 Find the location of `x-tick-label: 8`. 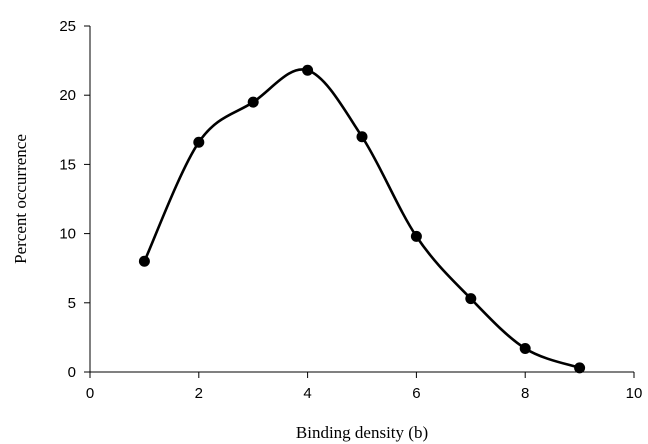

x-tick-label: 8 is located at coordinates (525, 393).